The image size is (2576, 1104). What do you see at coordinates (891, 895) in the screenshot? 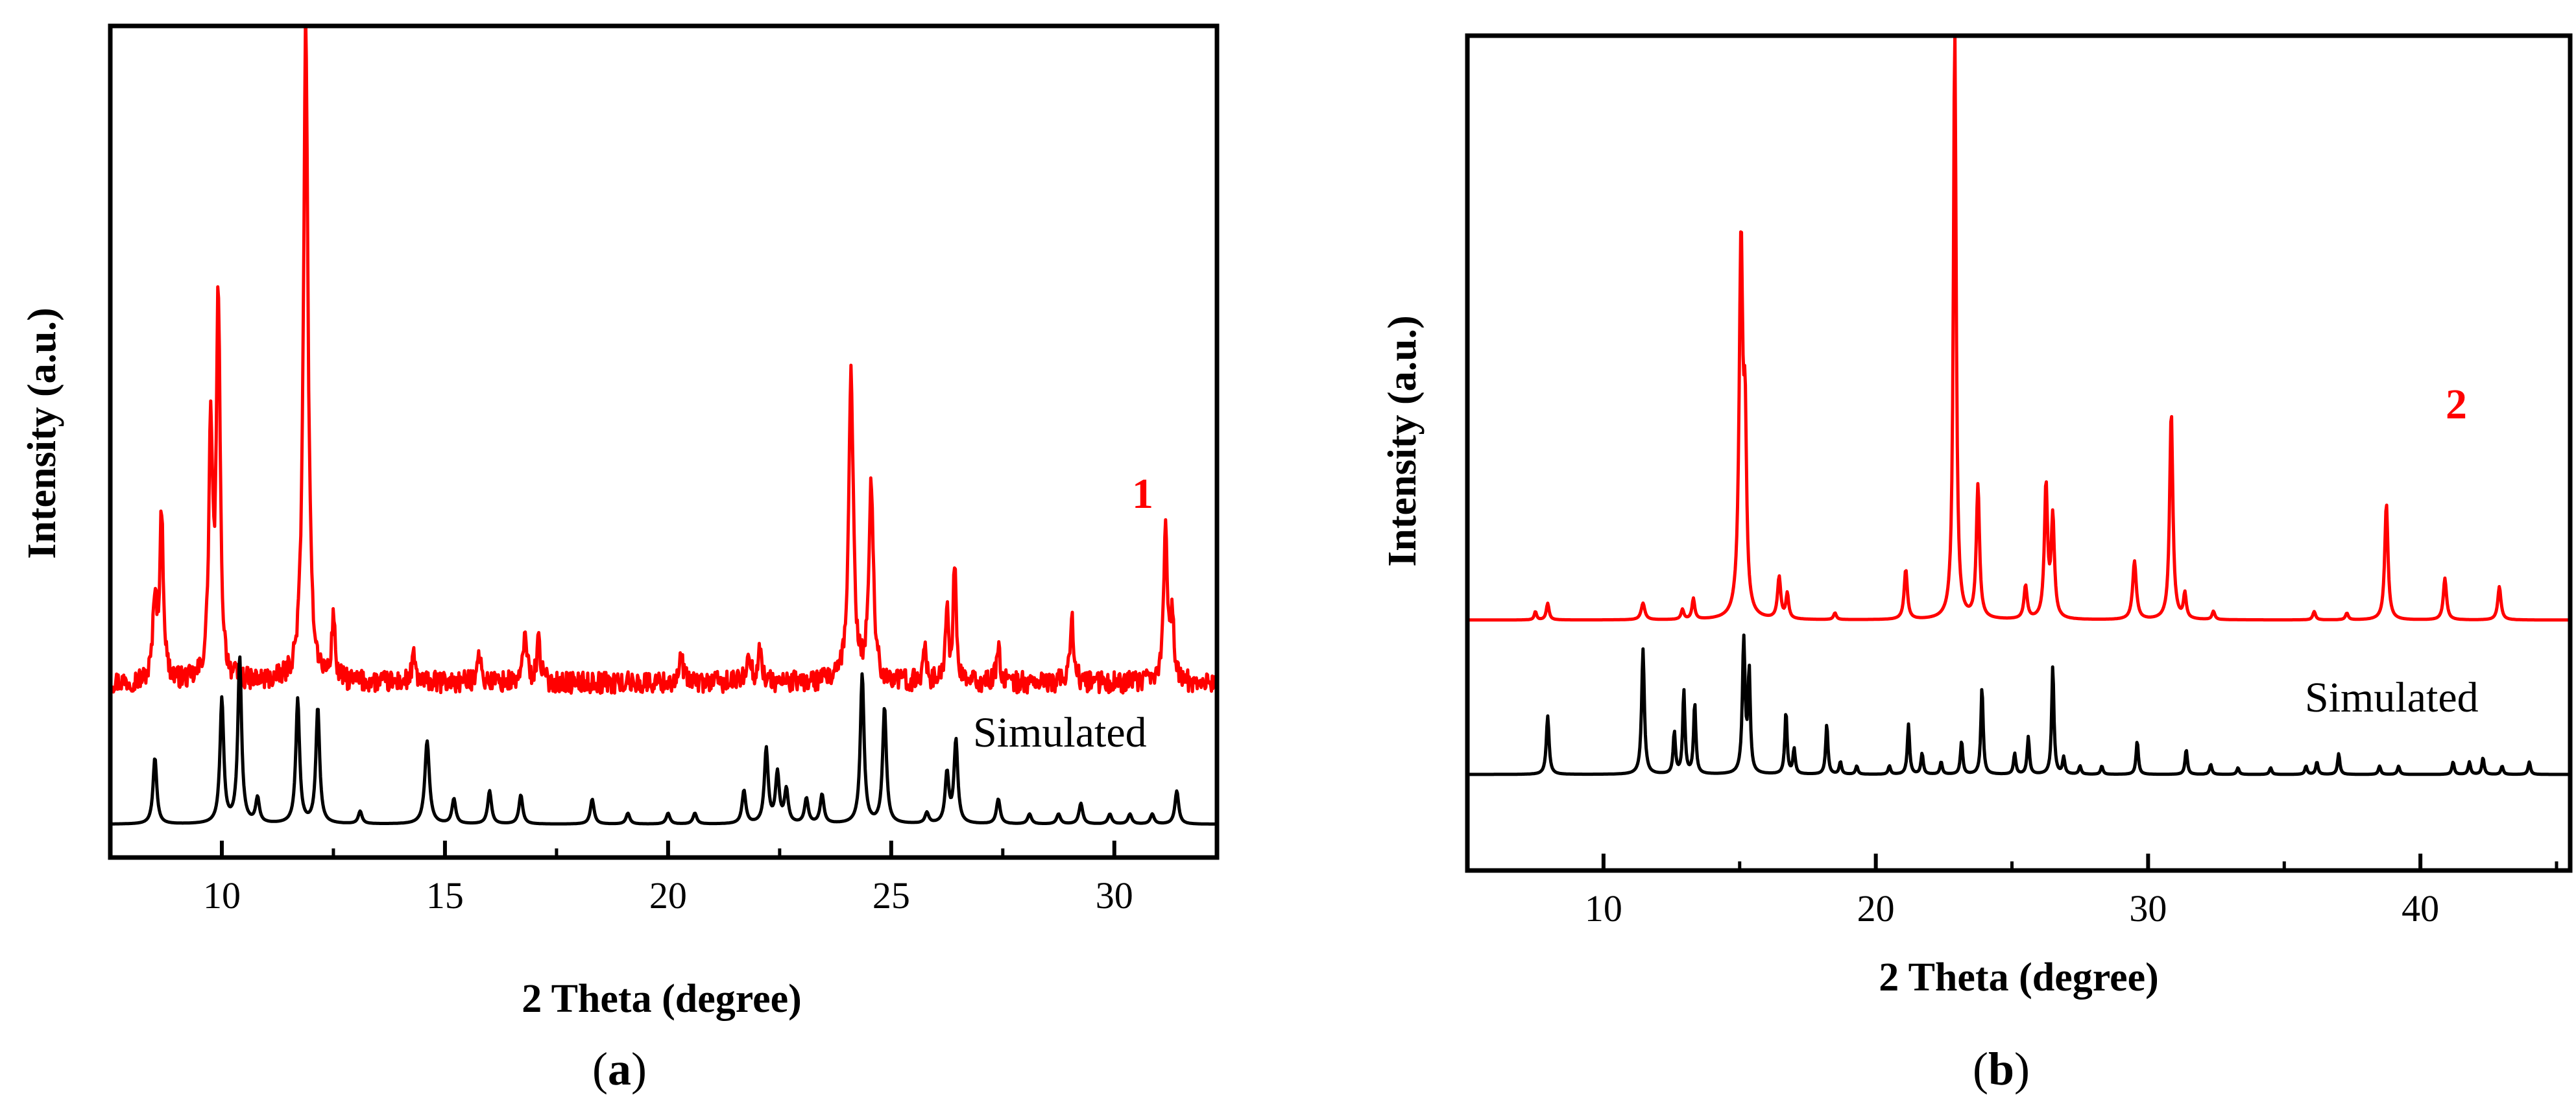
I see `panel-a-x-tick-label: 25` at bounding box center [891, 895].